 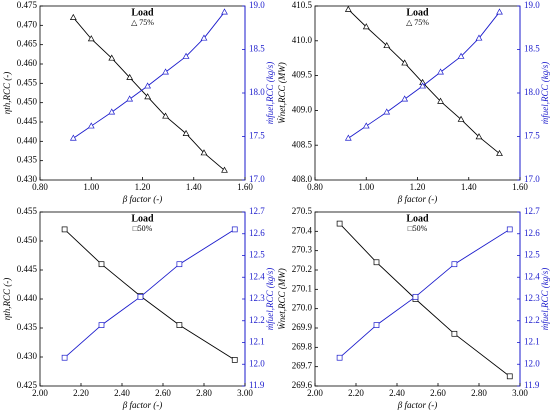 What do you see at coordinates (302, 250) in the screenshot?
I see `y-tick-label: 270.3` at bounding box center [302, 250].